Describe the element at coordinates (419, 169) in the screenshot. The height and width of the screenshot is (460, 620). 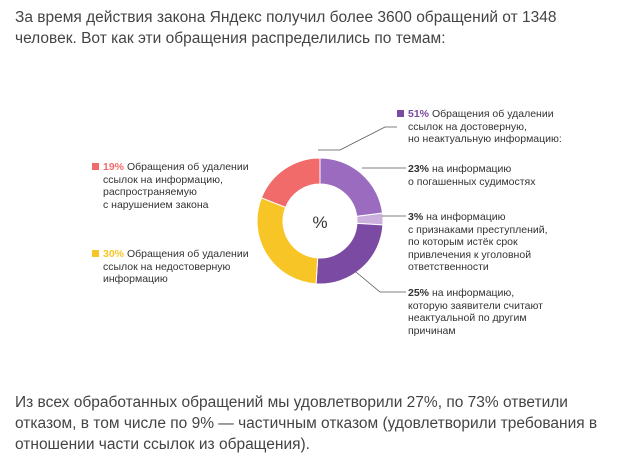
I see `label-23-pct: 23%` at that location.